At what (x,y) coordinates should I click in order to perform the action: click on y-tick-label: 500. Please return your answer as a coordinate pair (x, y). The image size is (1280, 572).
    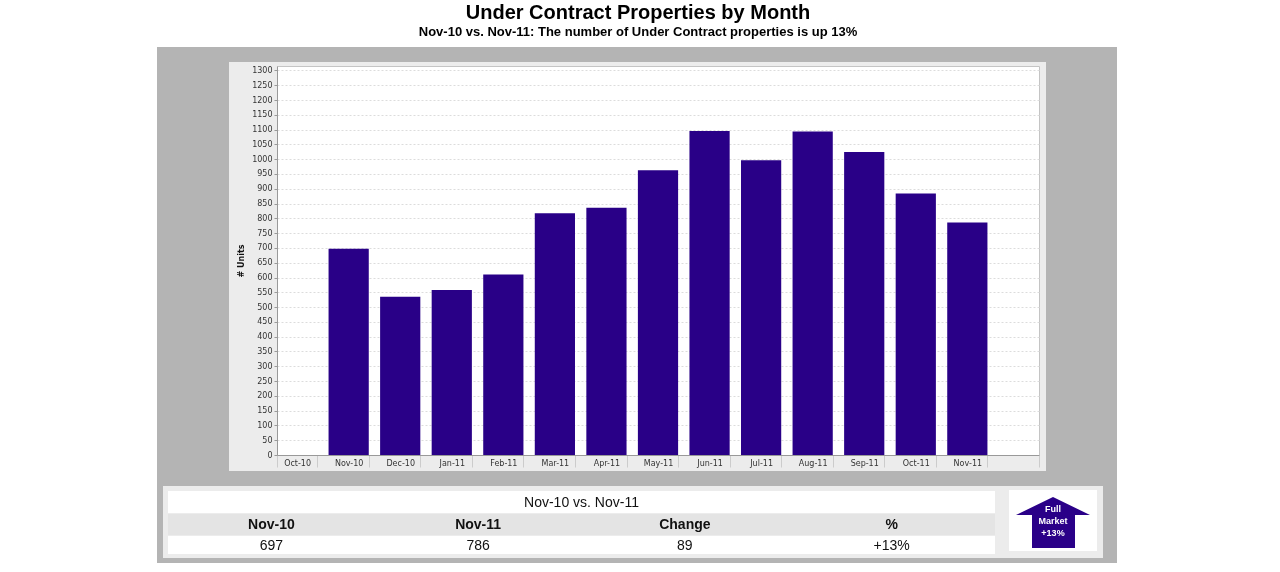
    Looking at the image, I should click on (265, 307).